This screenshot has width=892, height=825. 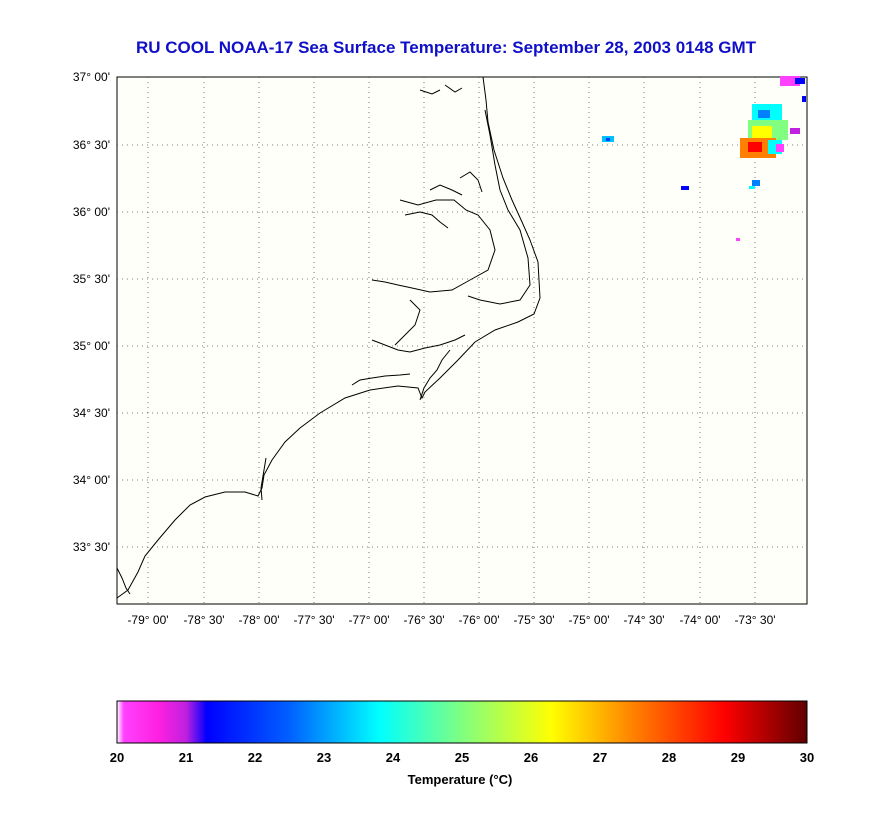 I want to click on lon-label: -74° 30', so click(x=643, y=620).